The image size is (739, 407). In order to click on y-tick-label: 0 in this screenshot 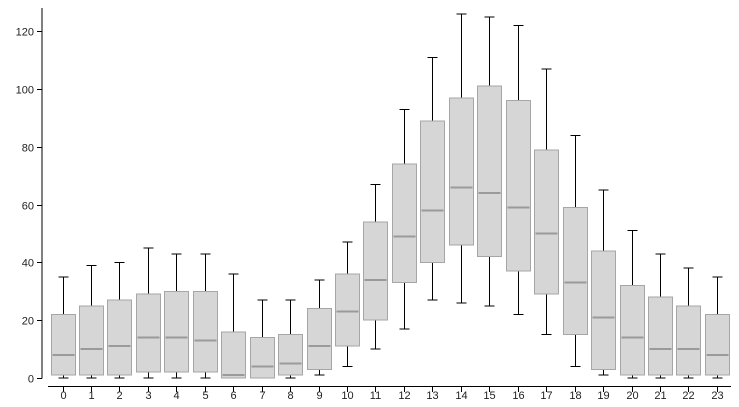, I will do `click(31, 380)`.